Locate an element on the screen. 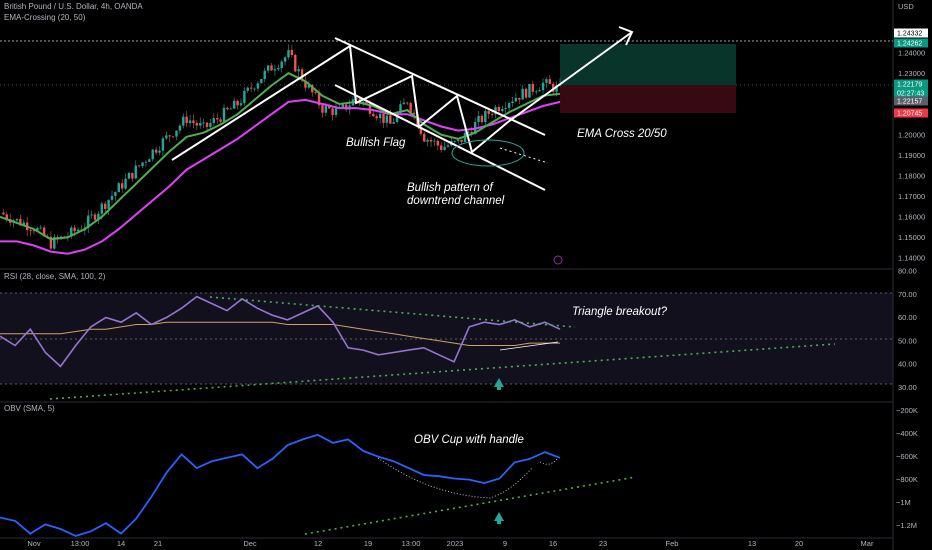 The height and width of the screenshot is (550, 932). time-tick-label: 14 is located at coordinates (121, 543).